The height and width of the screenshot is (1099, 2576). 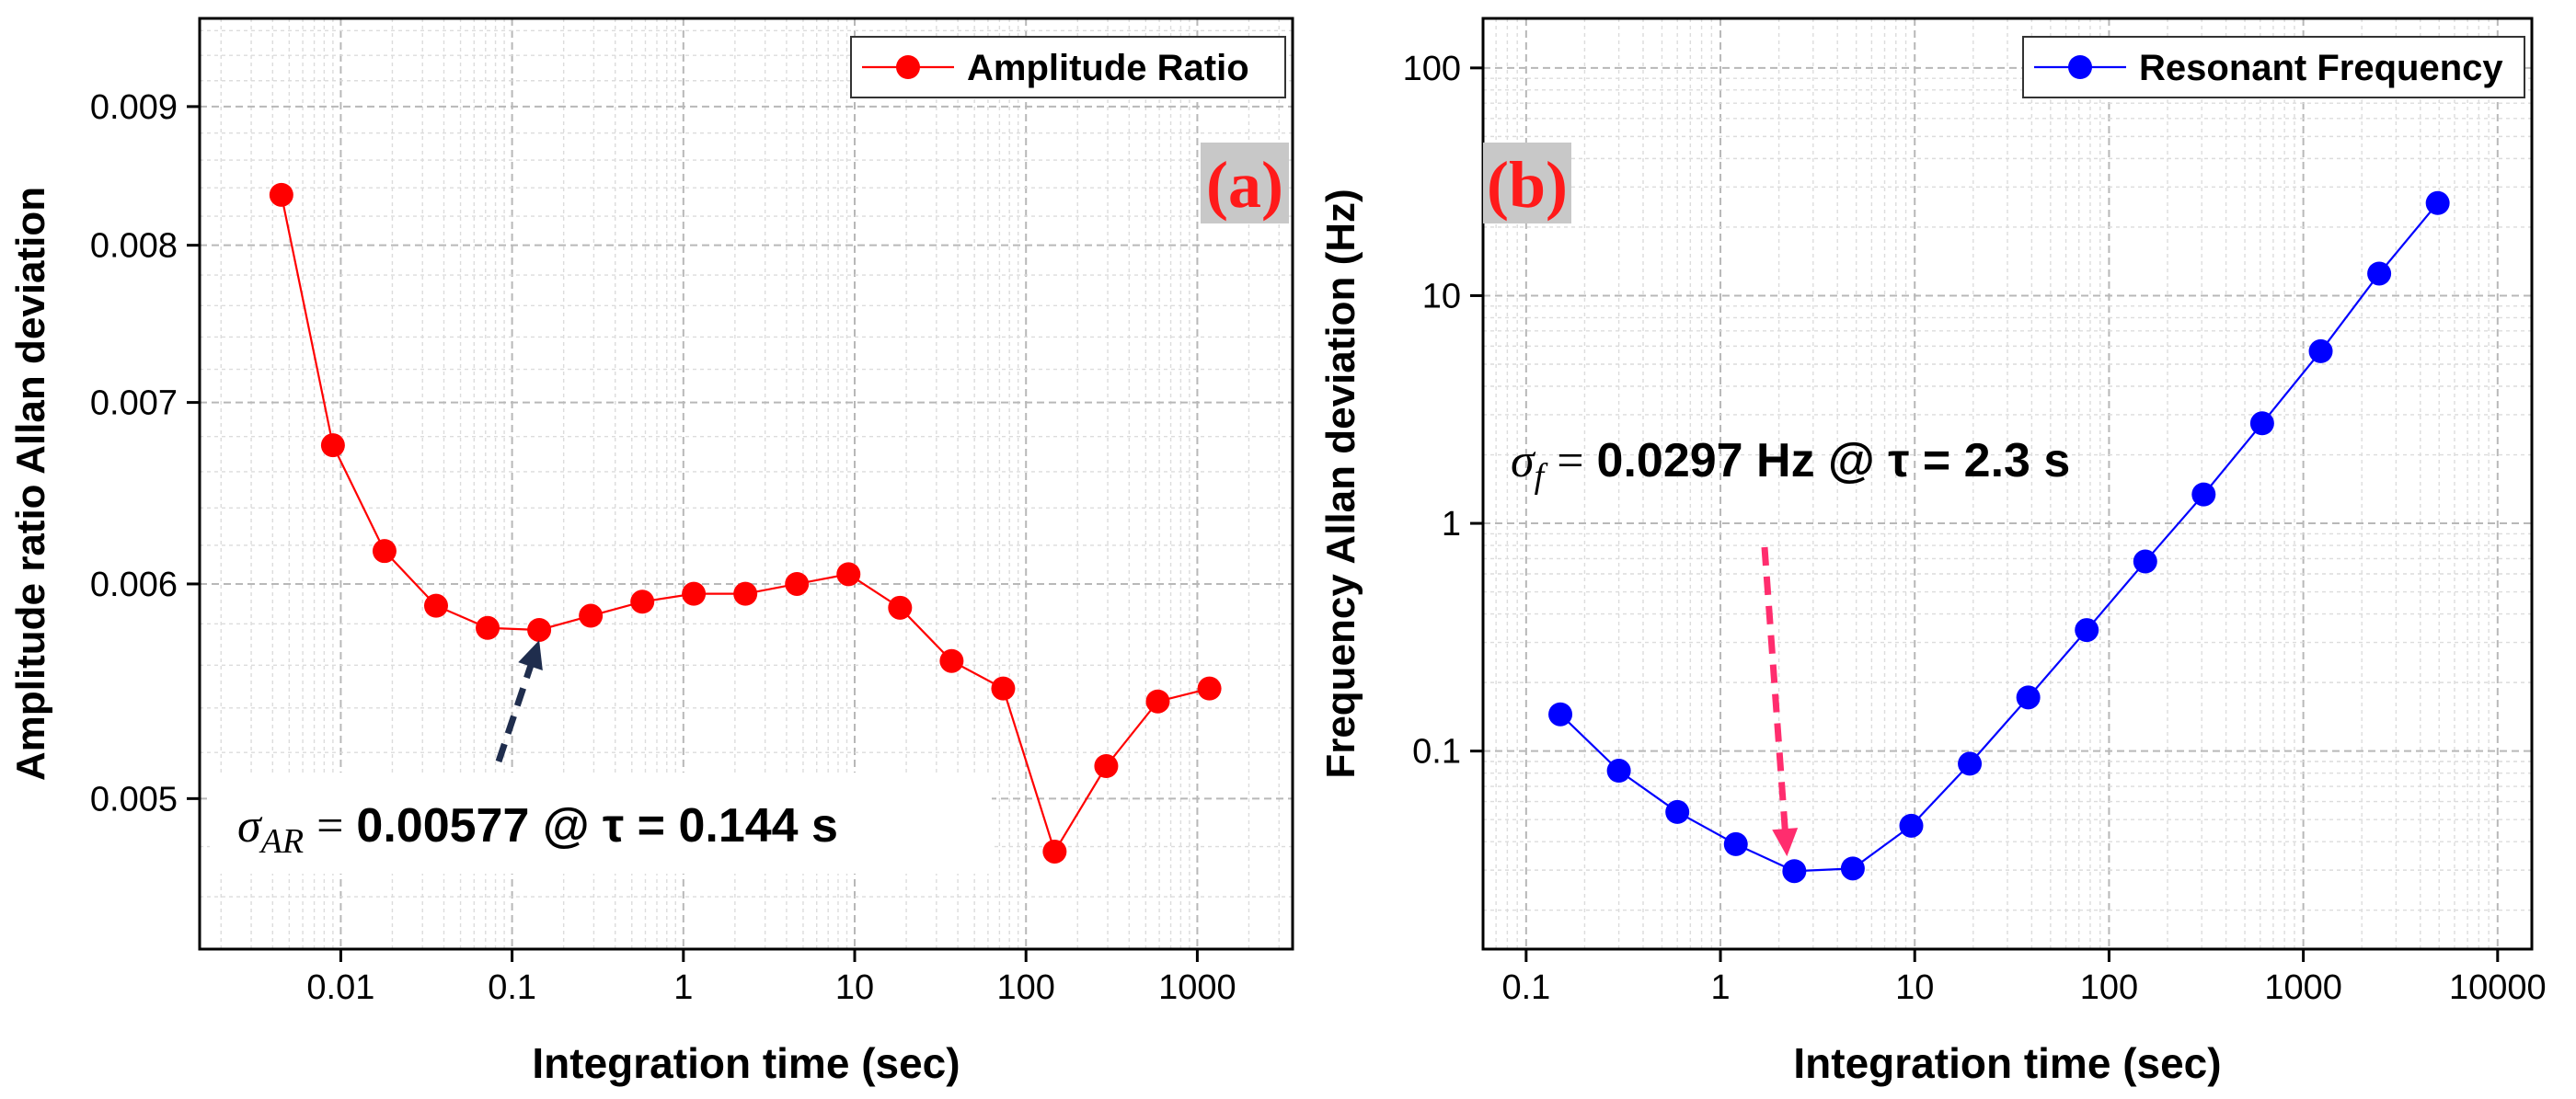 What do you see at coordinates (1108, 68) in the screenshot?
I see `legend-label: Amplitude Ratio` at bounding box center [1108, 68].